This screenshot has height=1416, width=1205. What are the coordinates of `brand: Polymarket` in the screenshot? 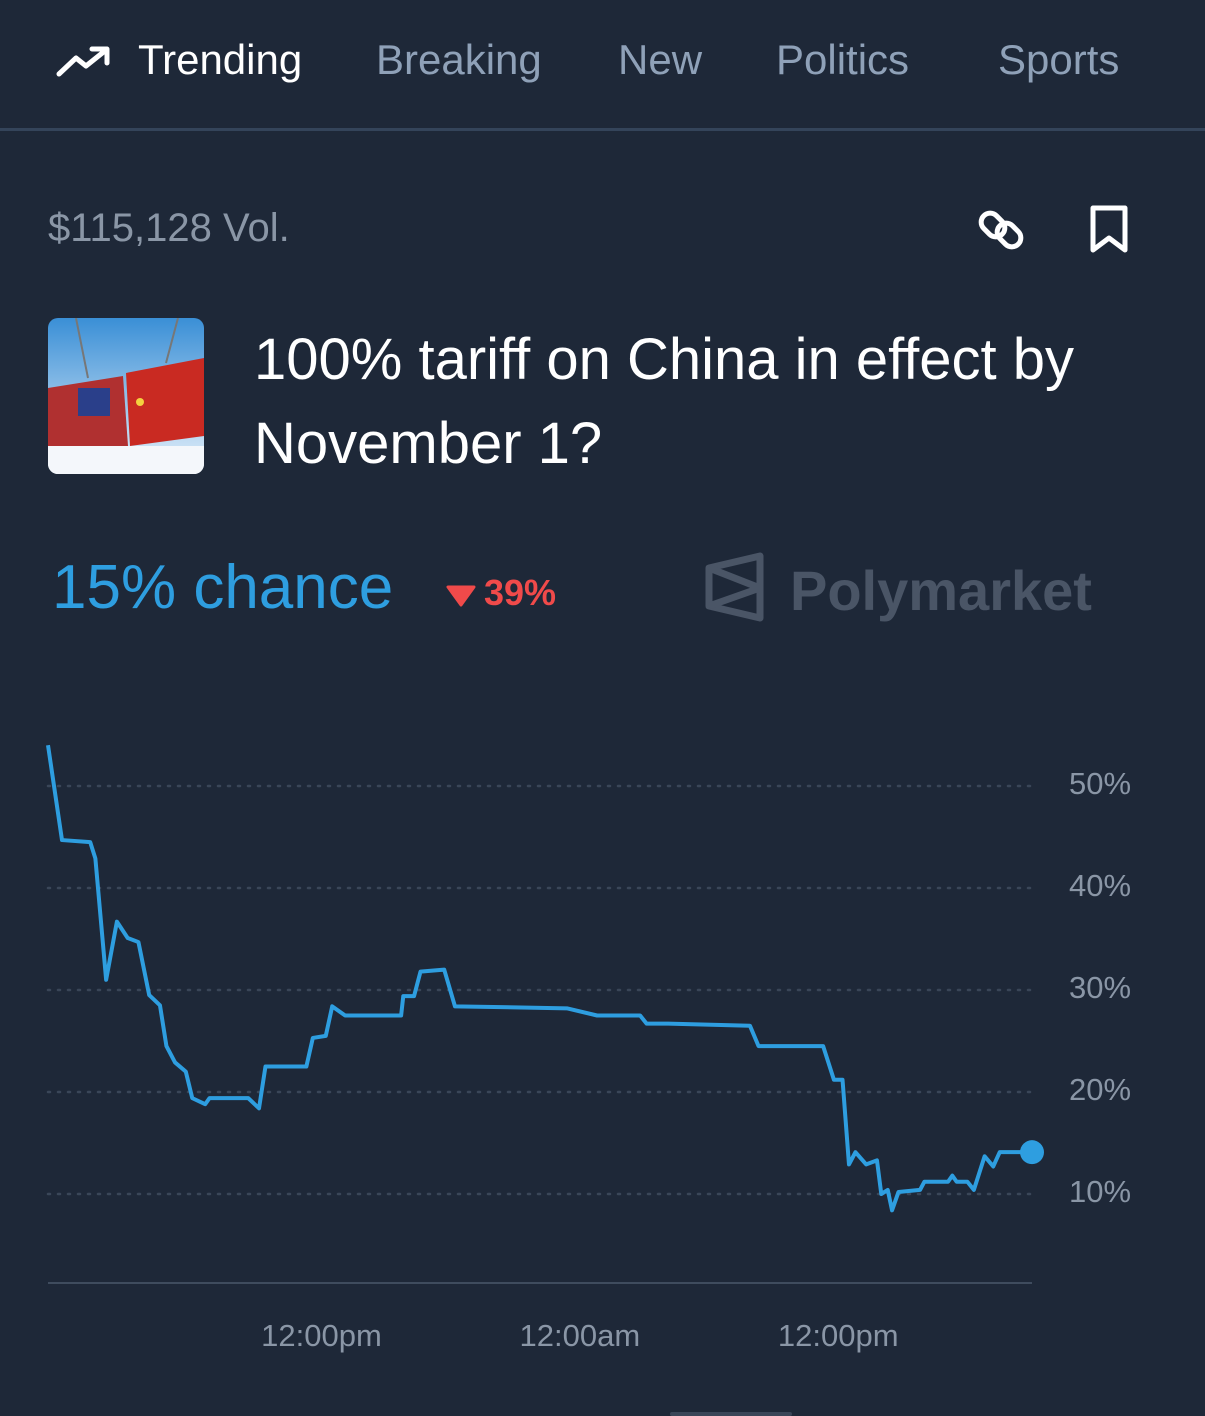 It's located at (941, 590).